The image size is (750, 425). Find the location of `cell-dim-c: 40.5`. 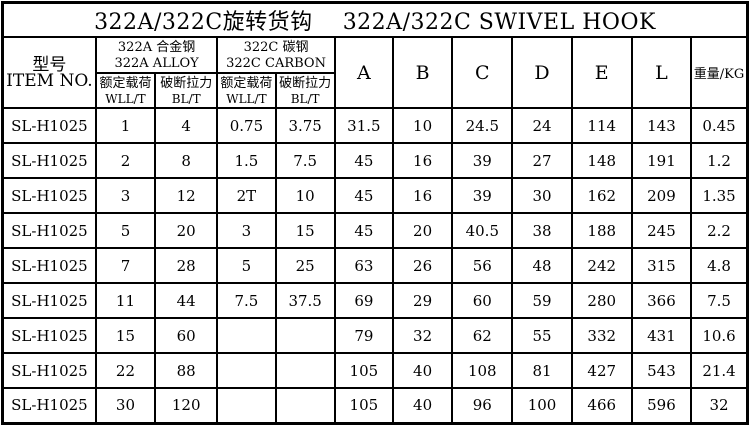

cell-dim-c: 40.5 is located at coordinates (482, 230).